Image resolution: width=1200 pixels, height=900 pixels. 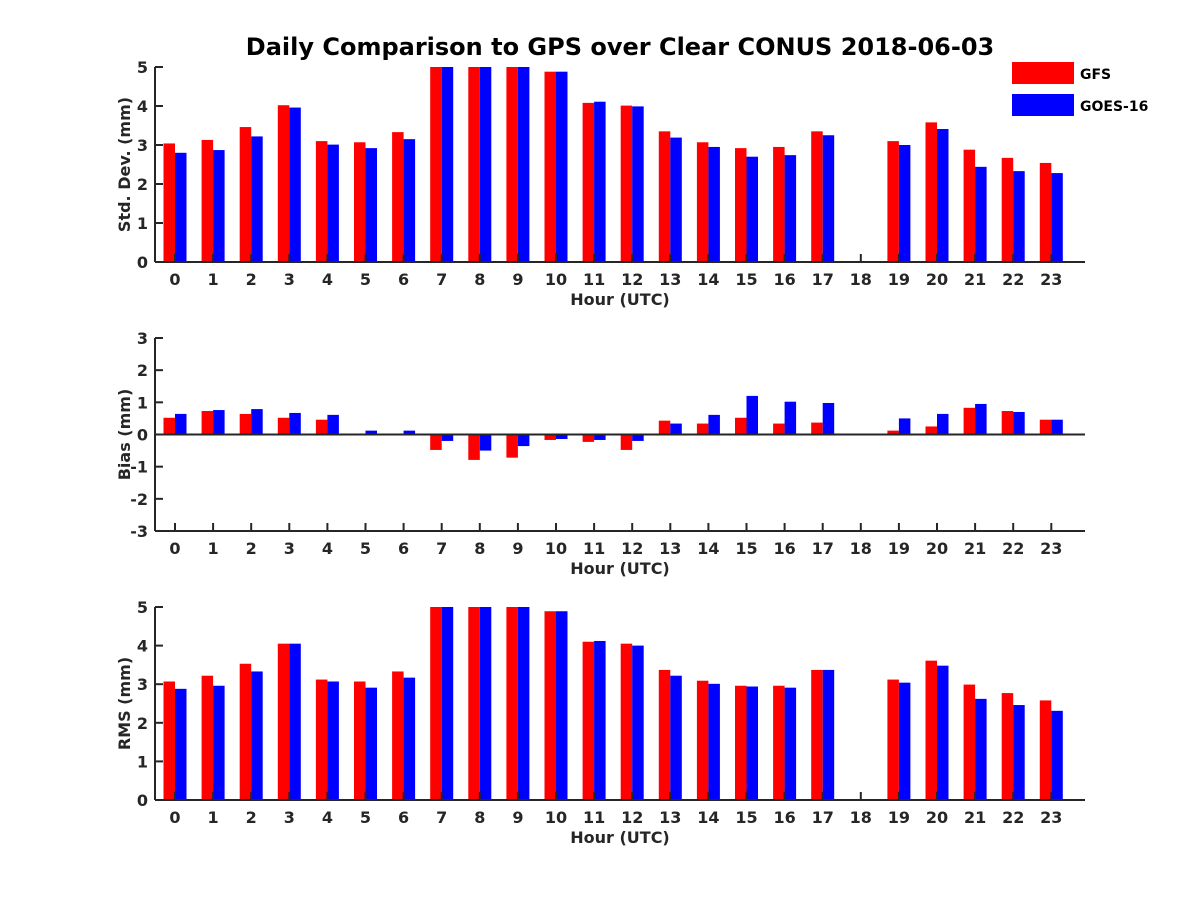 What do you see at coordinates (289, 279) in the screenshot?
I see `std-dev-x-tick-label: 3` at bounding box center [289, 279].